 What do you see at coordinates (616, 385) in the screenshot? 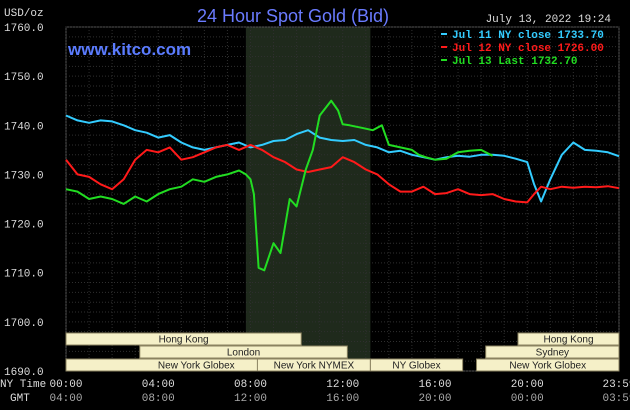
I see `x-tick-label-ny: 23:59` at bounding box center [616, 385].